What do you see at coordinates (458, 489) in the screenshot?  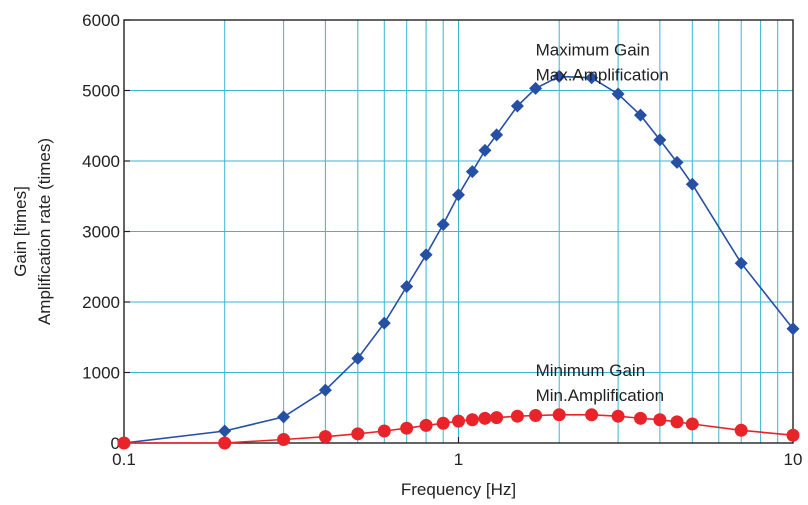 I see `x-axis-title: Frequency [Hz]` at bounding box center [458, 489].